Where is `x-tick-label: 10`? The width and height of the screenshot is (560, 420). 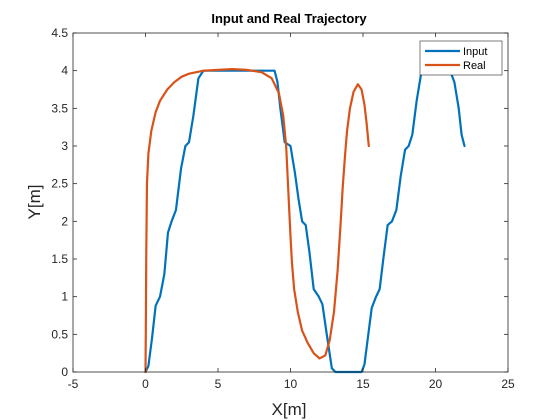 x-tick-label: 10 is located at coordinates (291, 384).